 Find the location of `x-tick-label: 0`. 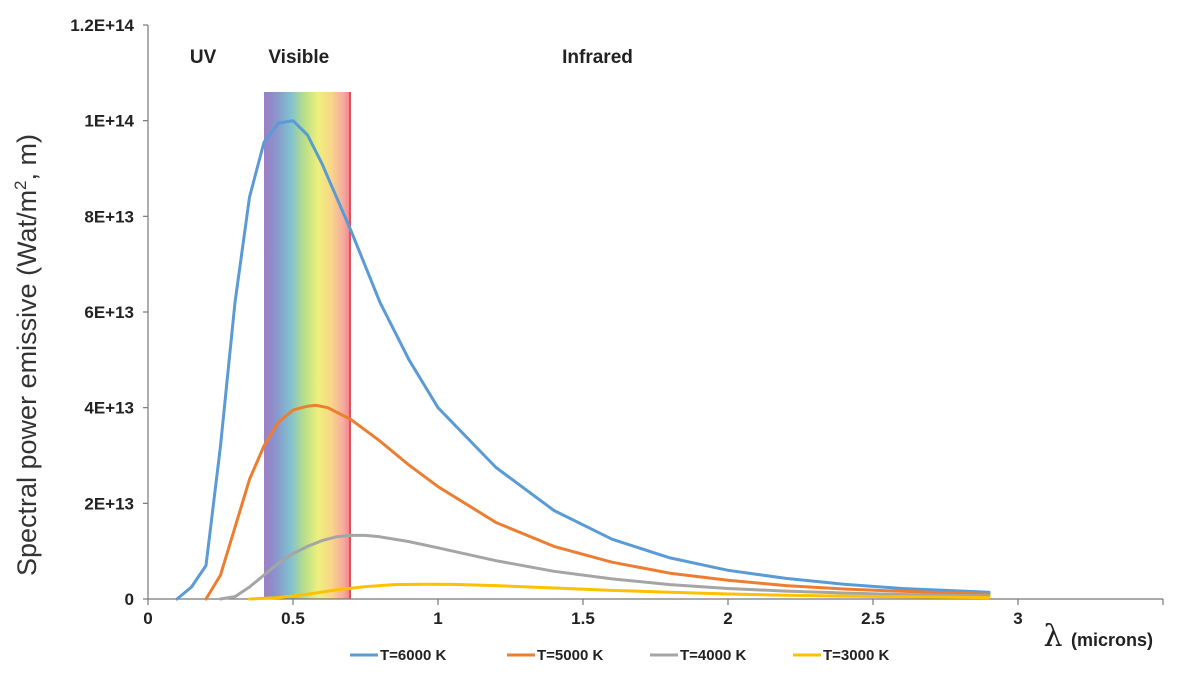

x-tick-label: 0 is located at coordinates (147, 618).